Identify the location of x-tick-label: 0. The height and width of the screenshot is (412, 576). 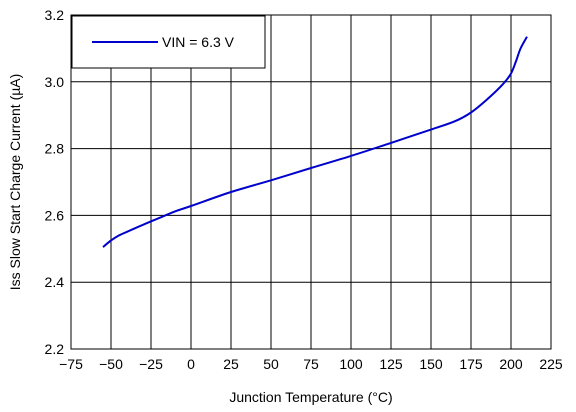
(191, 364).